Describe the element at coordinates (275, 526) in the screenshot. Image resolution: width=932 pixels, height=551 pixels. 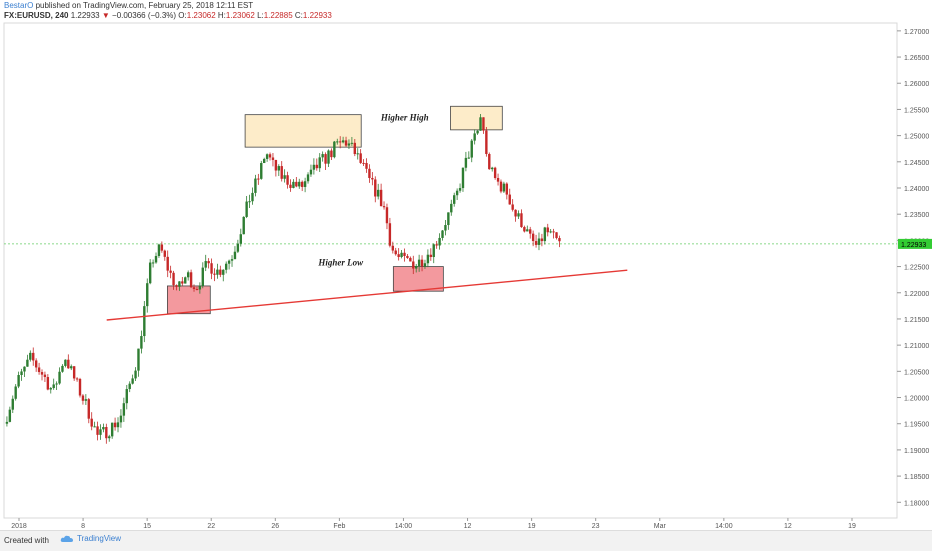
I see `x-tick-label: 26` at that location.